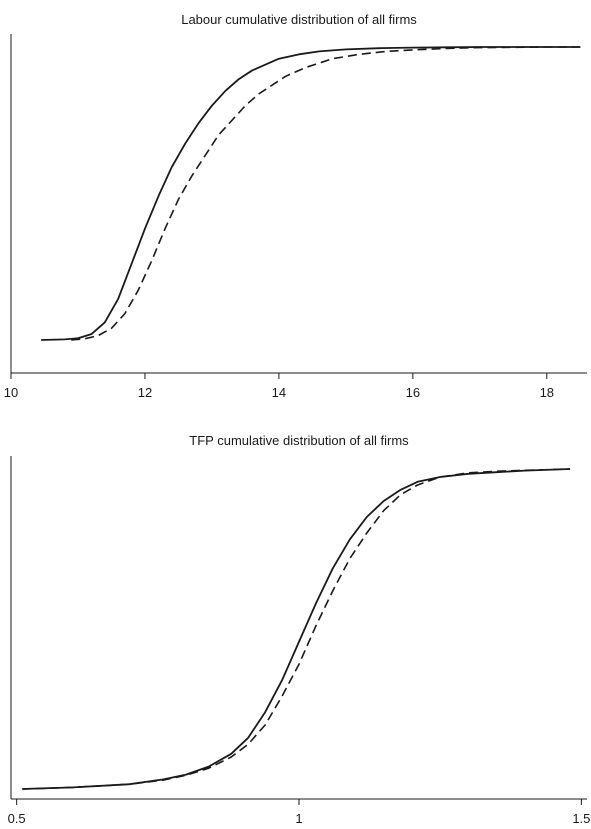 This screenshot has width=591, height=829. Describe the element at coordinates (145, 392) in the screenshot. I see `labour-x-tick-label: 12` at that location.